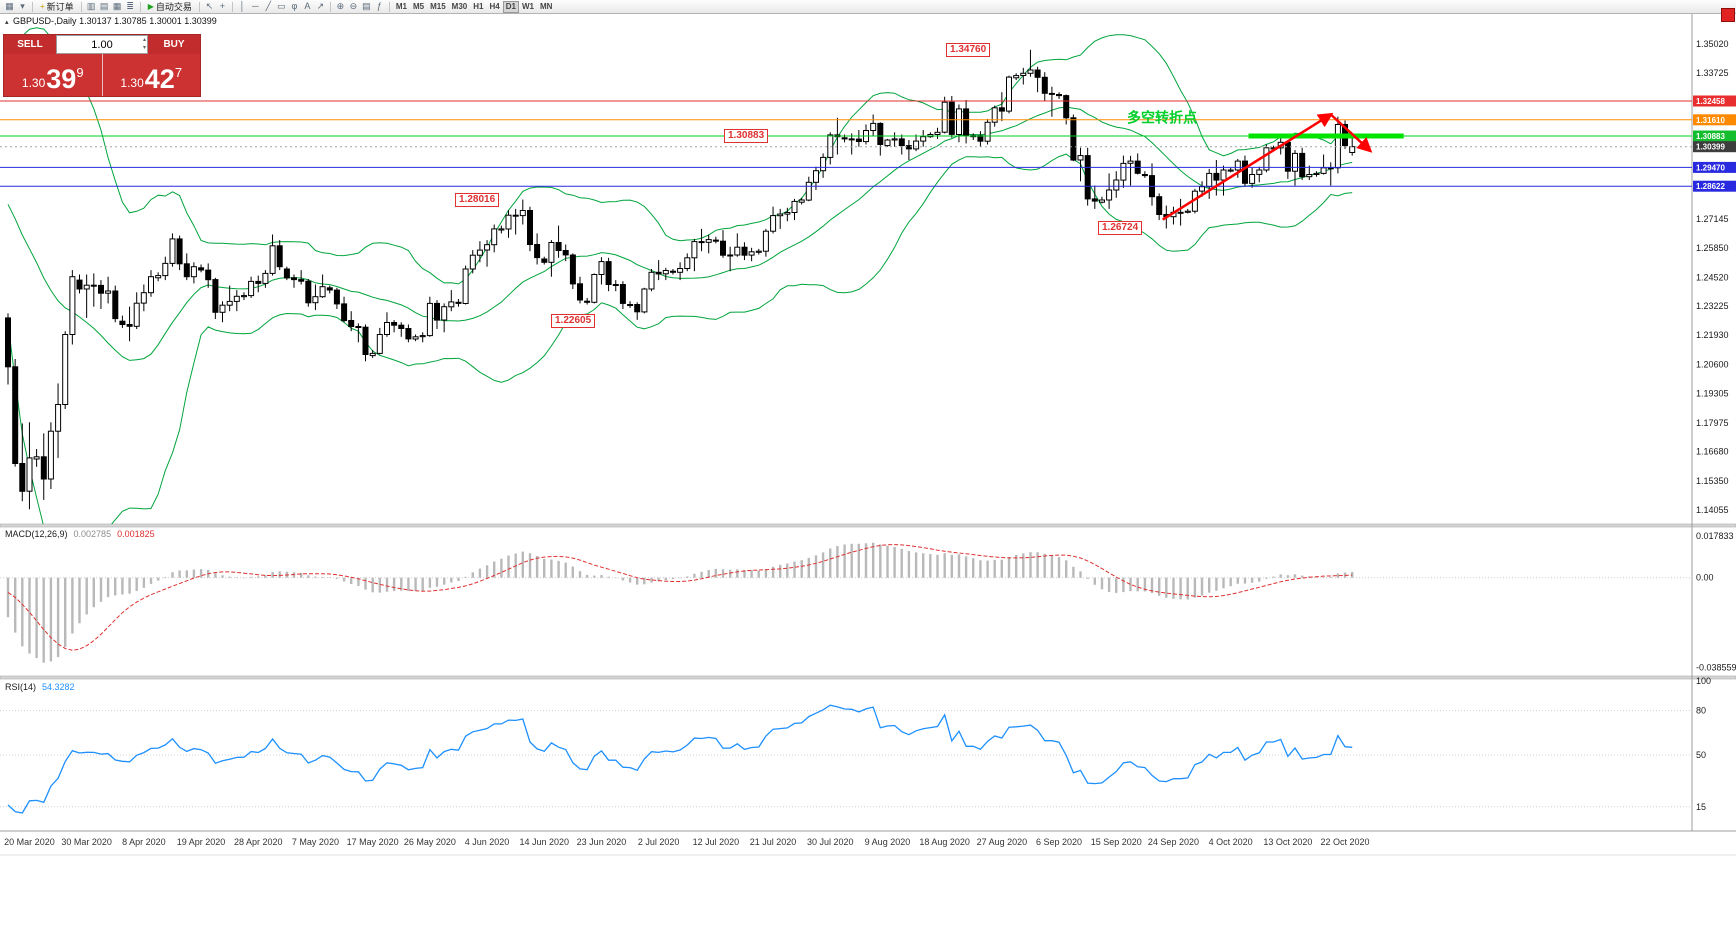  What do you see at coordinates (130, 6) in the screenshot?
I see `toolbox-icon: ≣` at bounding box center [130, 6].